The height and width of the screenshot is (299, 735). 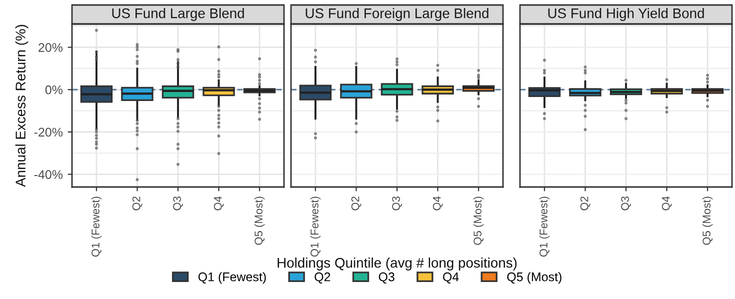 I want to click on legend-label: Q3, so click(x=386, y=278).